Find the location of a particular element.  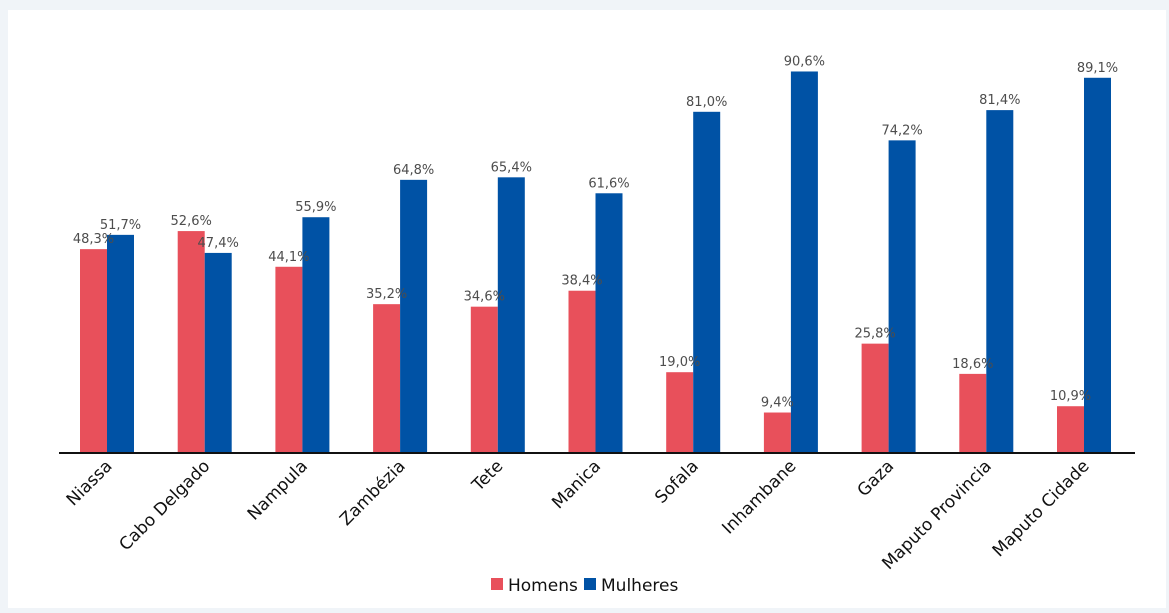

category-label-1: Cabo Delgado is located at coordinates (165, 505).